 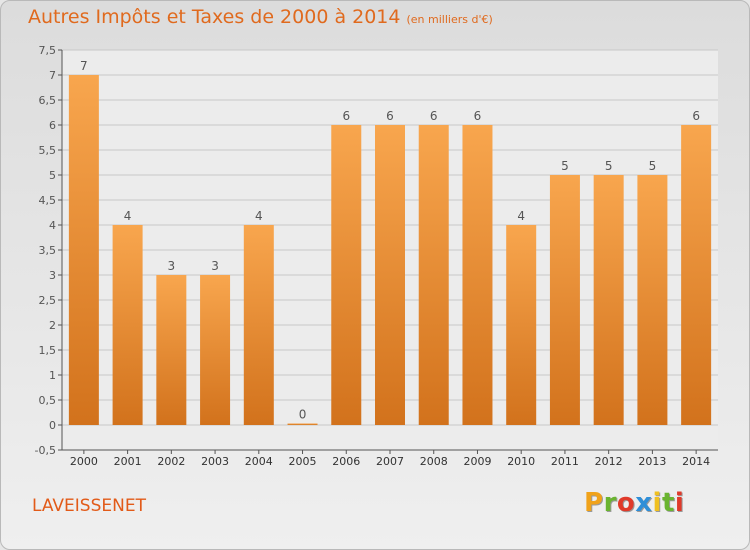 I want to click on x-tick-label: 2006, so click(x=346, y=461).